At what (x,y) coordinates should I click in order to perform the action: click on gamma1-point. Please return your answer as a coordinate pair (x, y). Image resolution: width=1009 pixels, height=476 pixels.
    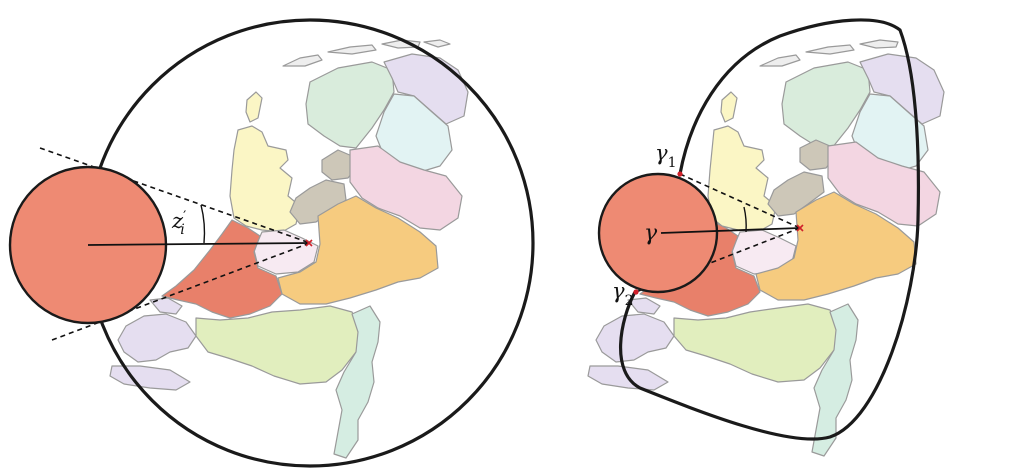
    Looking at the image, I should click on (680, 174).